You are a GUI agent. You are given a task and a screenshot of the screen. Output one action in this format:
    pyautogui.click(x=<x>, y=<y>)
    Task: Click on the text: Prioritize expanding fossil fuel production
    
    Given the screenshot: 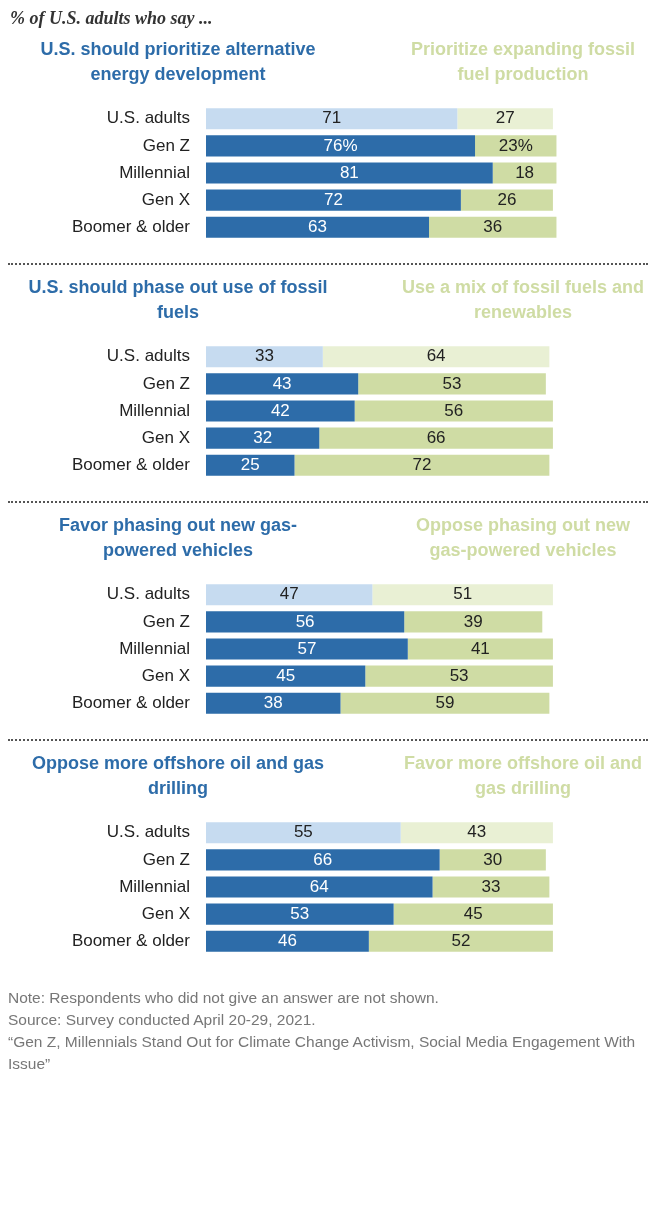 What is the action you would take?
    pyautogui.click(x=522, y=62)
    